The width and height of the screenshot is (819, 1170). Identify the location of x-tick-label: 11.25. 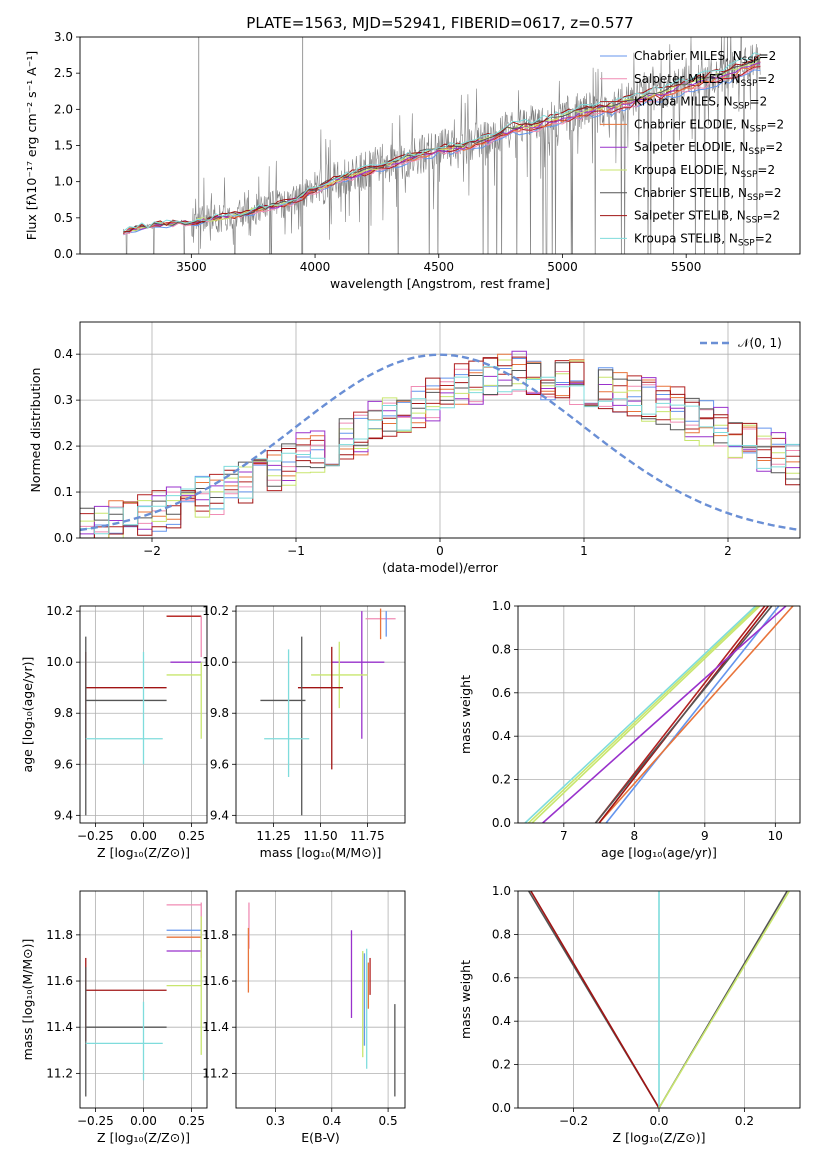
(273, 836).